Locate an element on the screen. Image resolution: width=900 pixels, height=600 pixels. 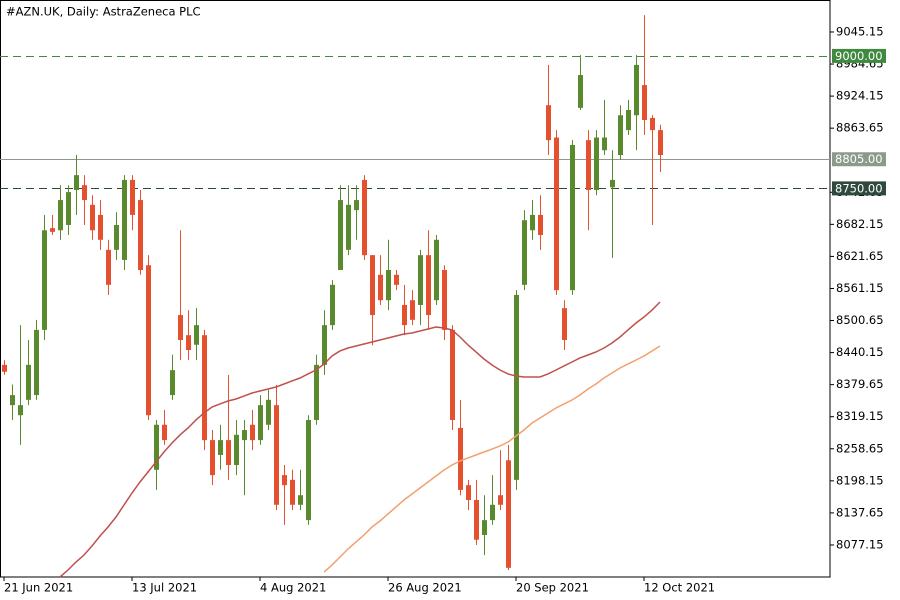
x-tick-label: 4 Aug 2021 is located at coordinates (293, 588).